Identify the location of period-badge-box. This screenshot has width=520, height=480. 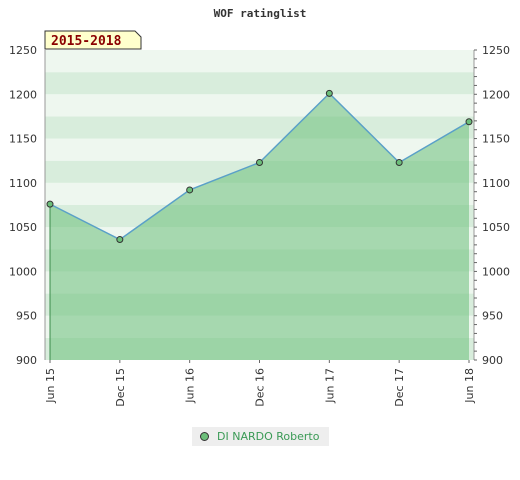
(93, 40).